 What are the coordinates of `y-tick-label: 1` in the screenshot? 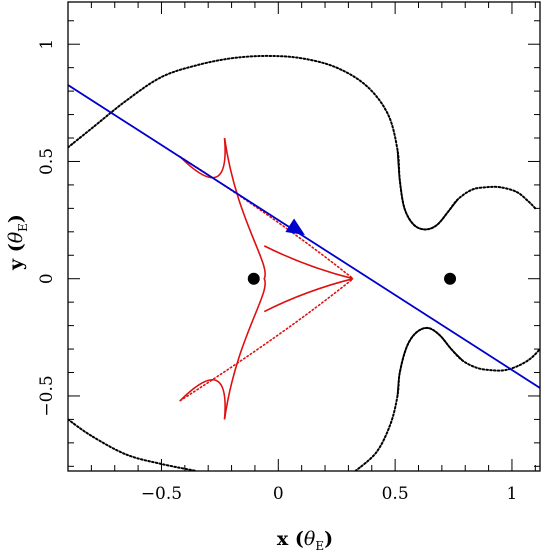 It's located at (47, 44).